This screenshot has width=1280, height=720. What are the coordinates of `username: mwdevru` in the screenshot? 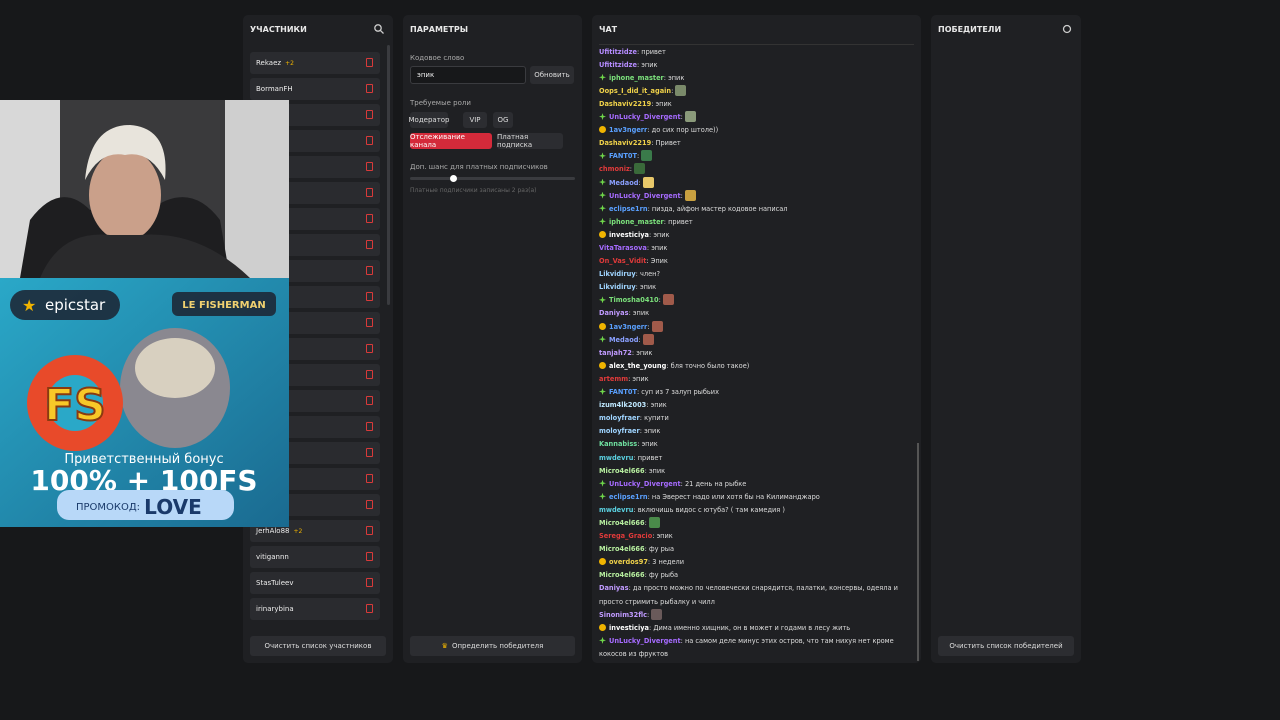 It's located at (618, 458).